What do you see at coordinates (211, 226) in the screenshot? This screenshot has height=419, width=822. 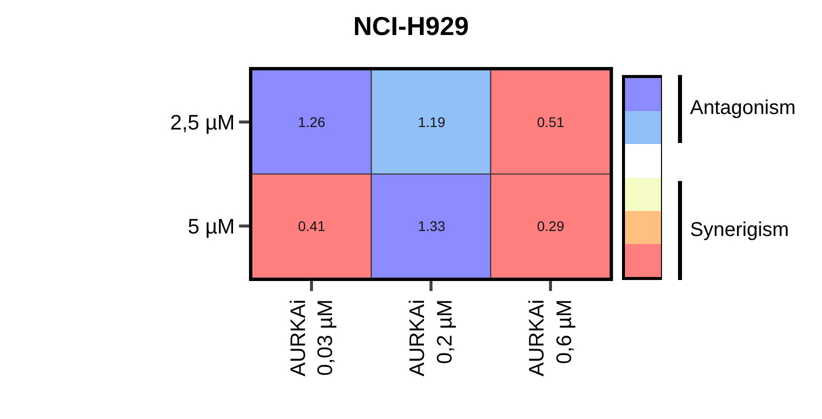 I see `y-tick-label: 5 µM` at bounding box center [211, 226].